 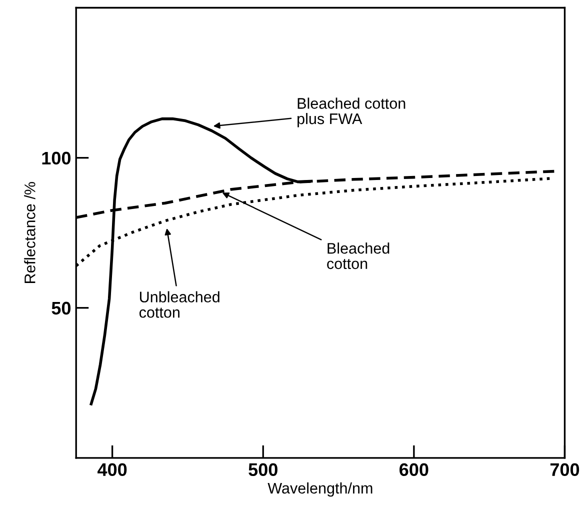 What do you see at coordinates (263, 469) in the screenshot?
I see `x-tick-label: 500` at bounding box center [263, 469].